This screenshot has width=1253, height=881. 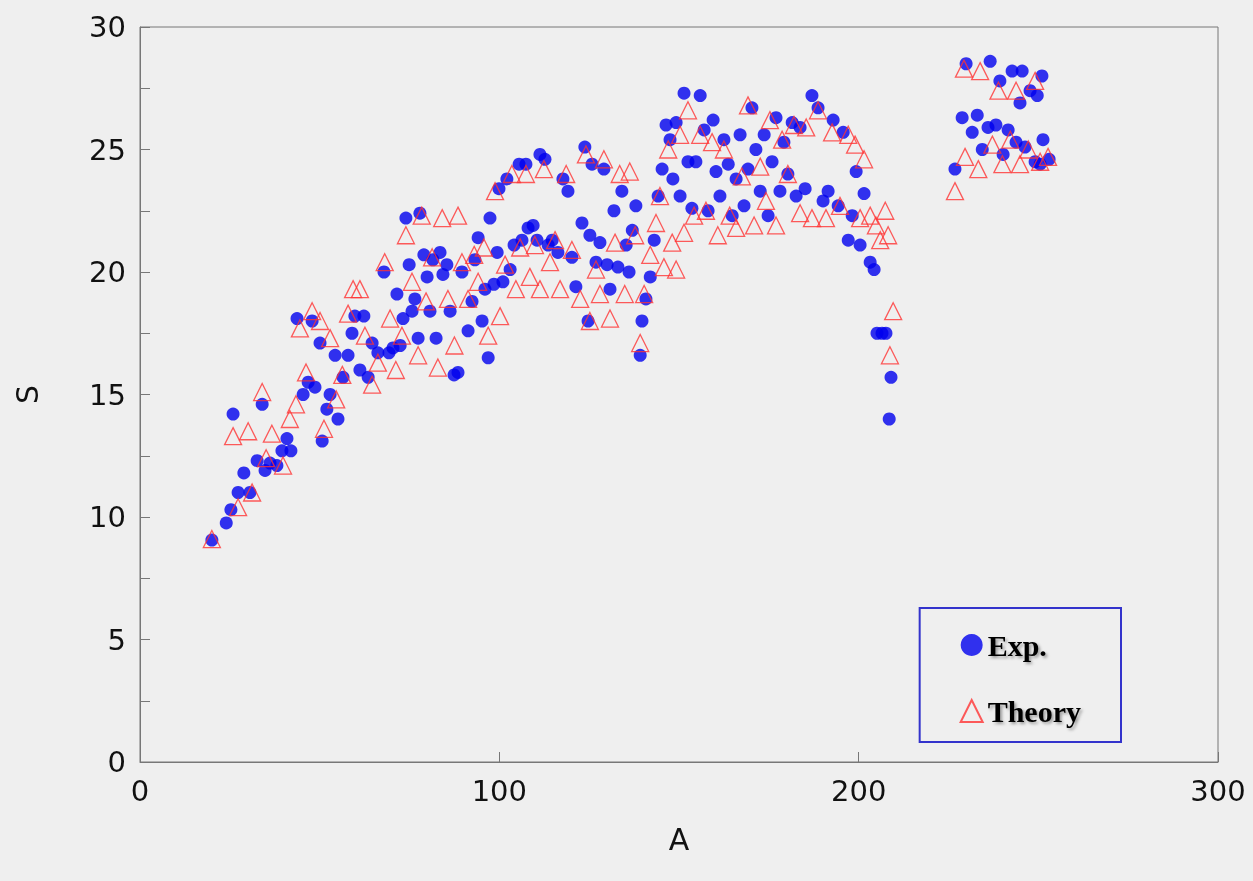 I want to click on y-tick-label: 15, so click(x=107, y=394).